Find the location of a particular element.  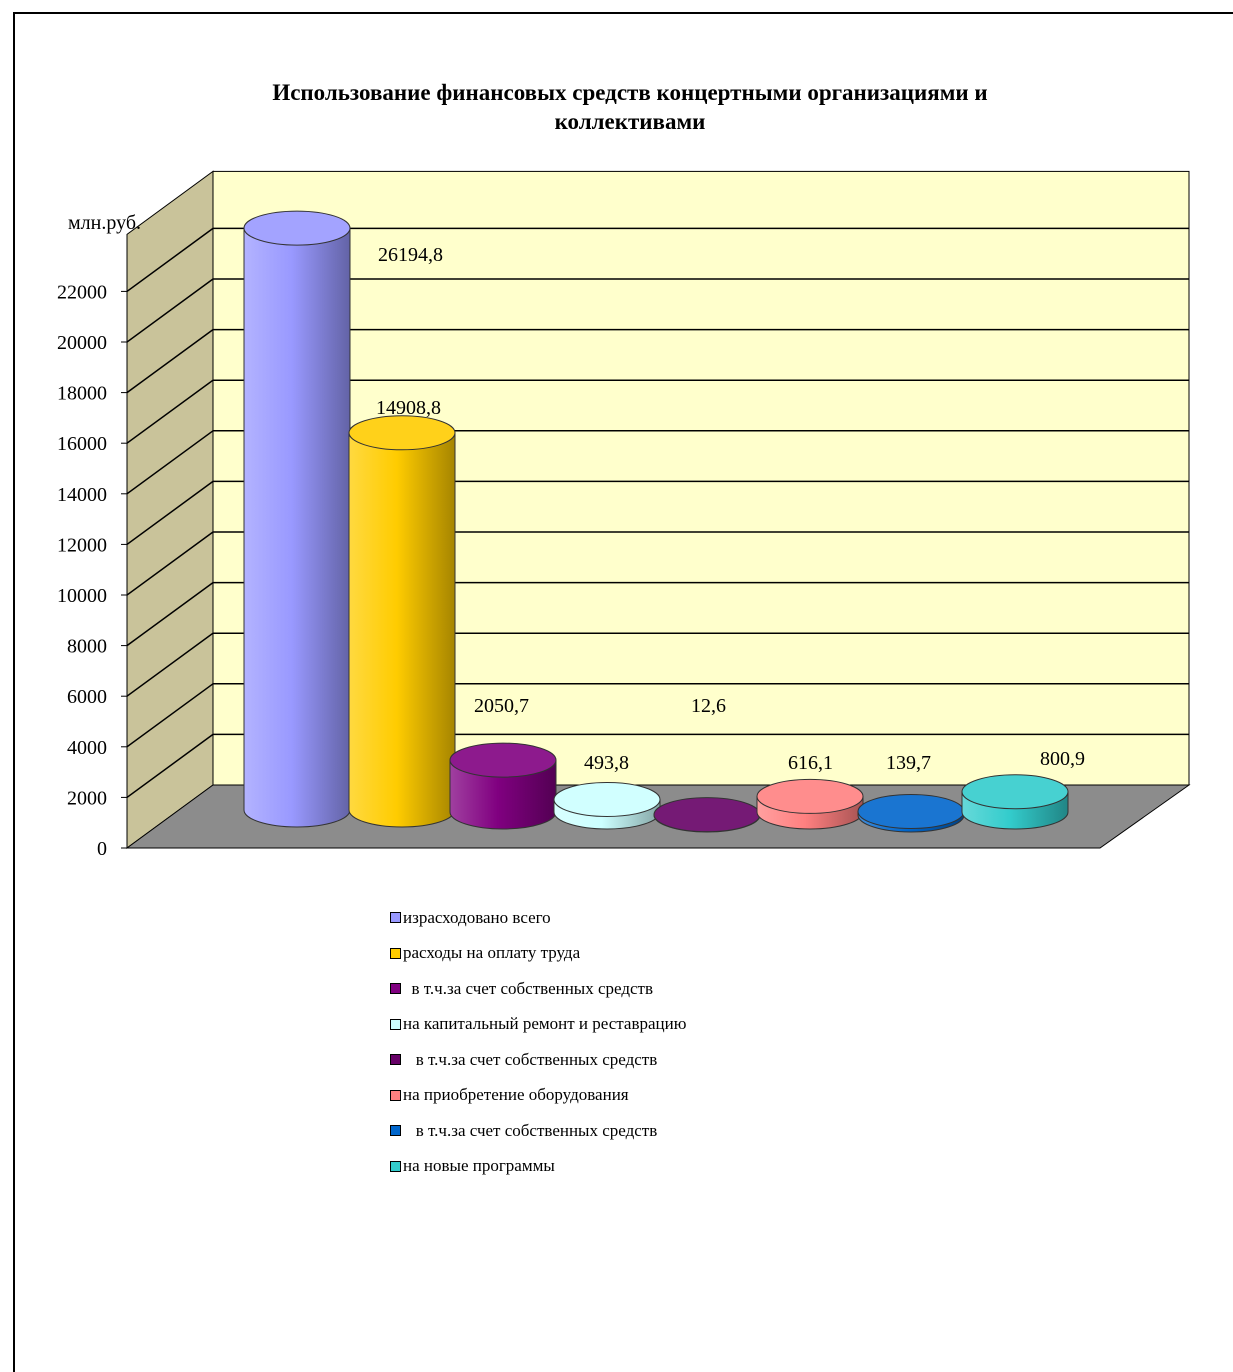

y-tick-label: 14000 is located at coordinates (82, 495).